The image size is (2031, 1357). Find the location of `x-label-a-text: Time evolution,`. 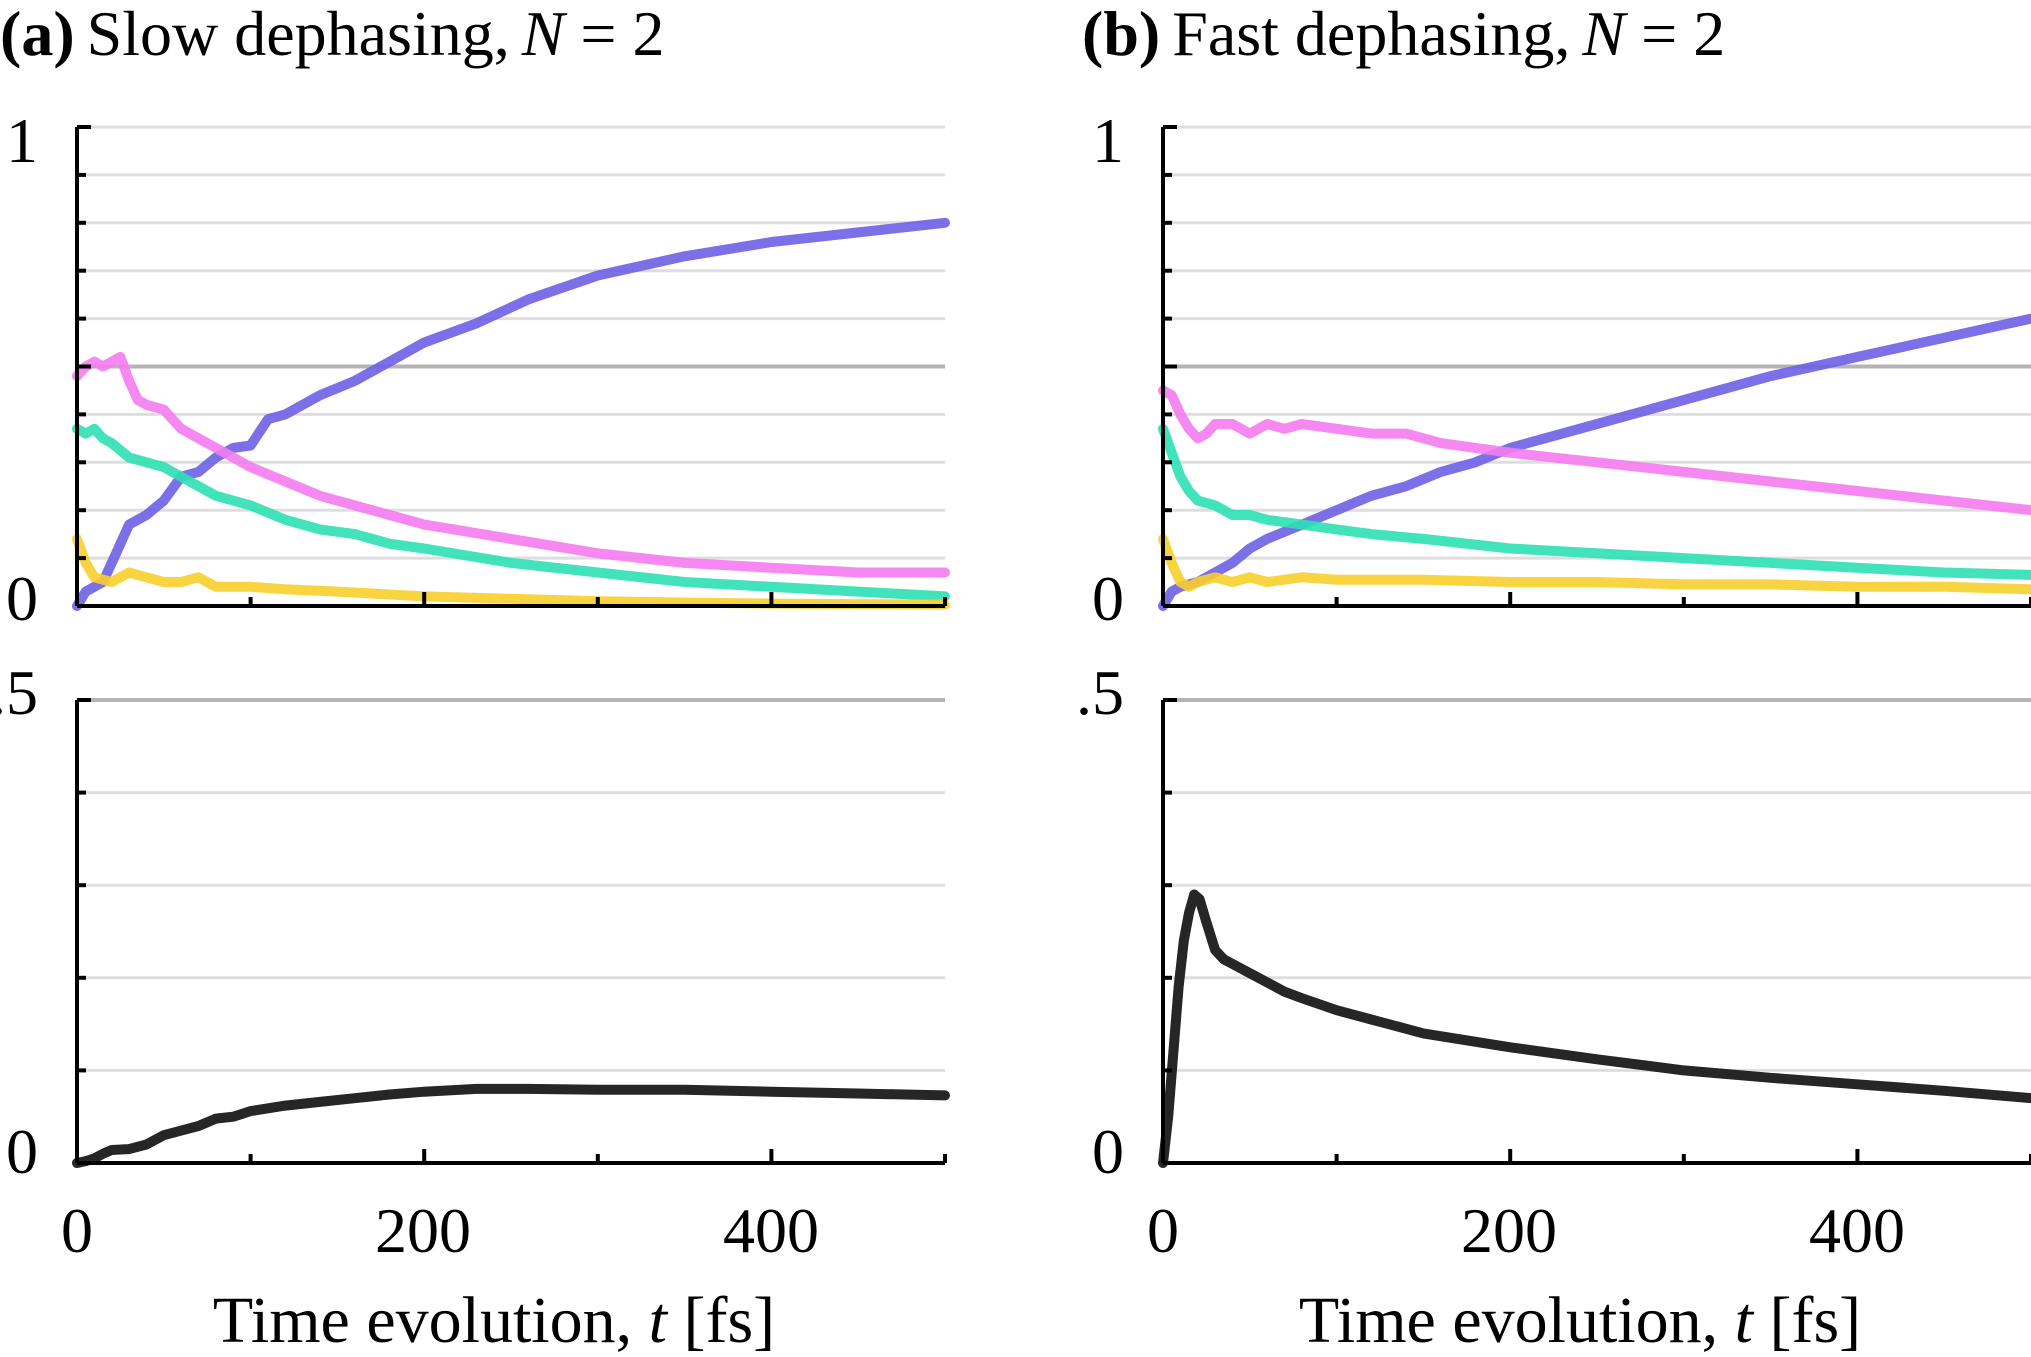

x-label-a-text: Time evolution, is located at coordinates (431, 1320).